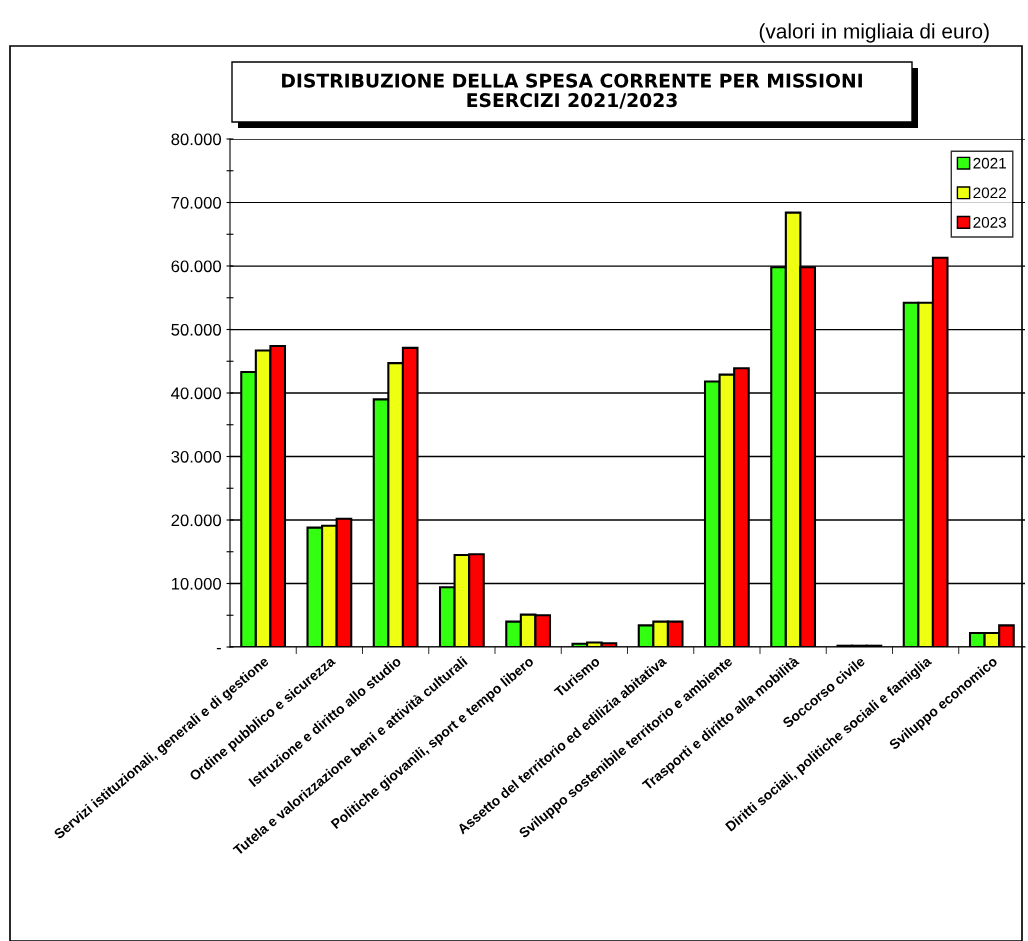 Image resolution: width=1028 pixels, height=941 pixels. I want to click on y-tick-label: 50.000, so click(196, 329).